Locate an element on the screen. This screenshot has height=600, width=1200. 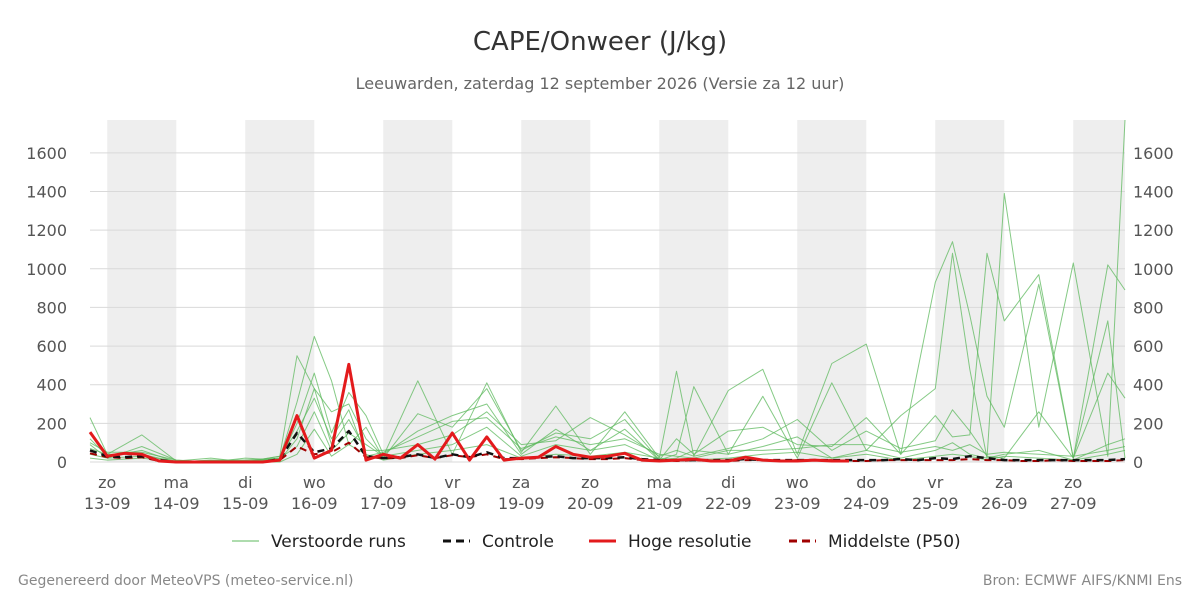
y-tick-right-200: 200 is located at coordinates (1148, 423).